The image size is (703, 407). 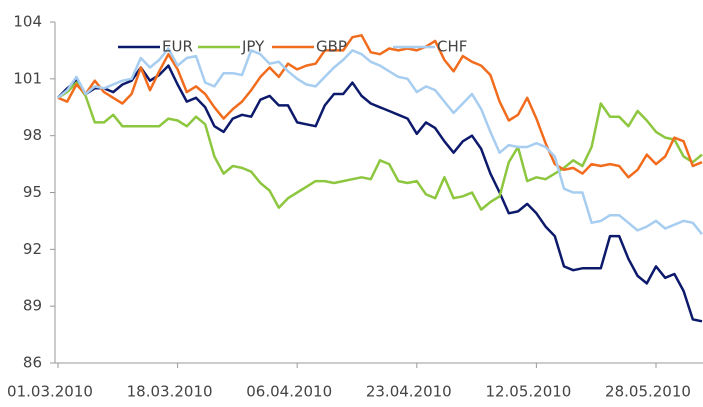 What do you see at coordinates (648, 392) in the screenshot?
I see `x-tick-label: 28.05.2010` at bounding box center [648, 392].